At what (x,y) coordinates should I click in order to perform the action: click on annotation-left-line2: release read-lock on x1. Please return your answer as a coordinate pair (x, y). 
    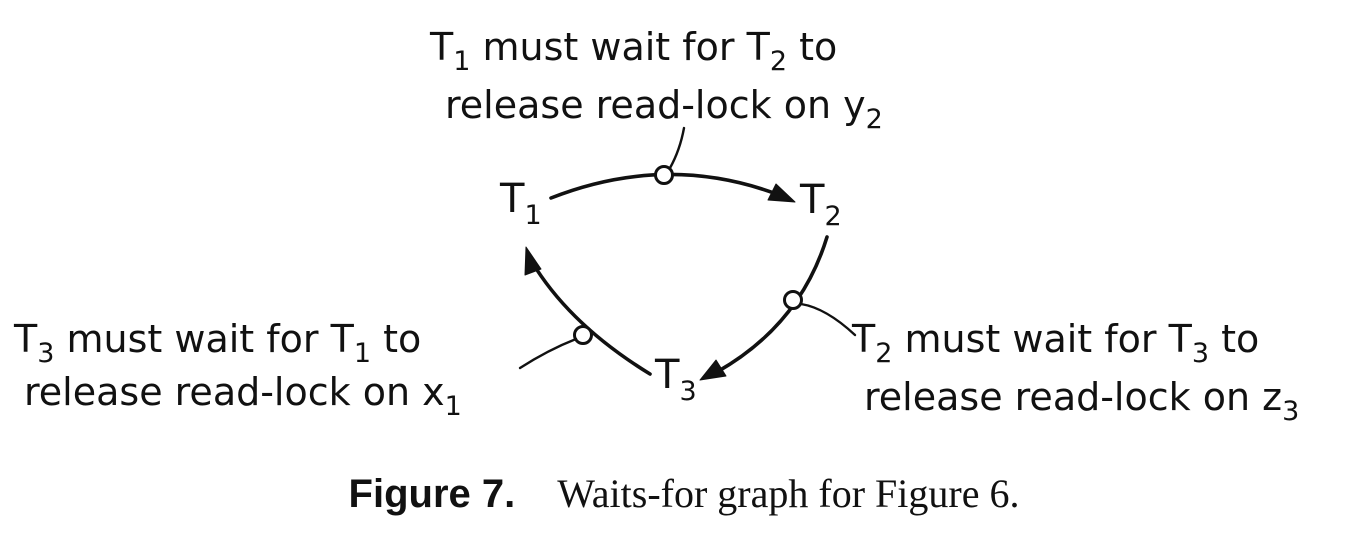
    Looking at the image, I should click on (243, 396).